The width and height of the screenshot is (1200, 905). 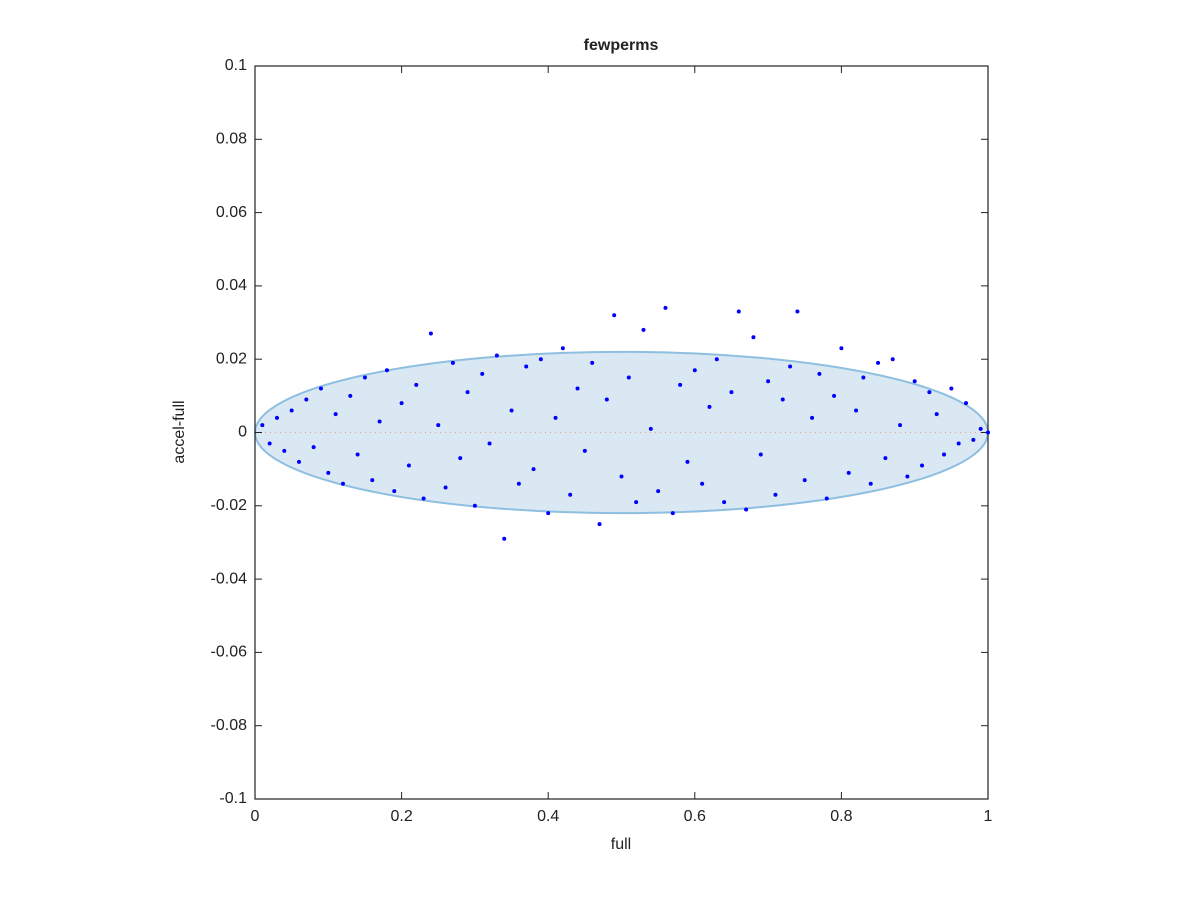 I want to click on y-tick-label: -0.1, so click(x=233, y=798).